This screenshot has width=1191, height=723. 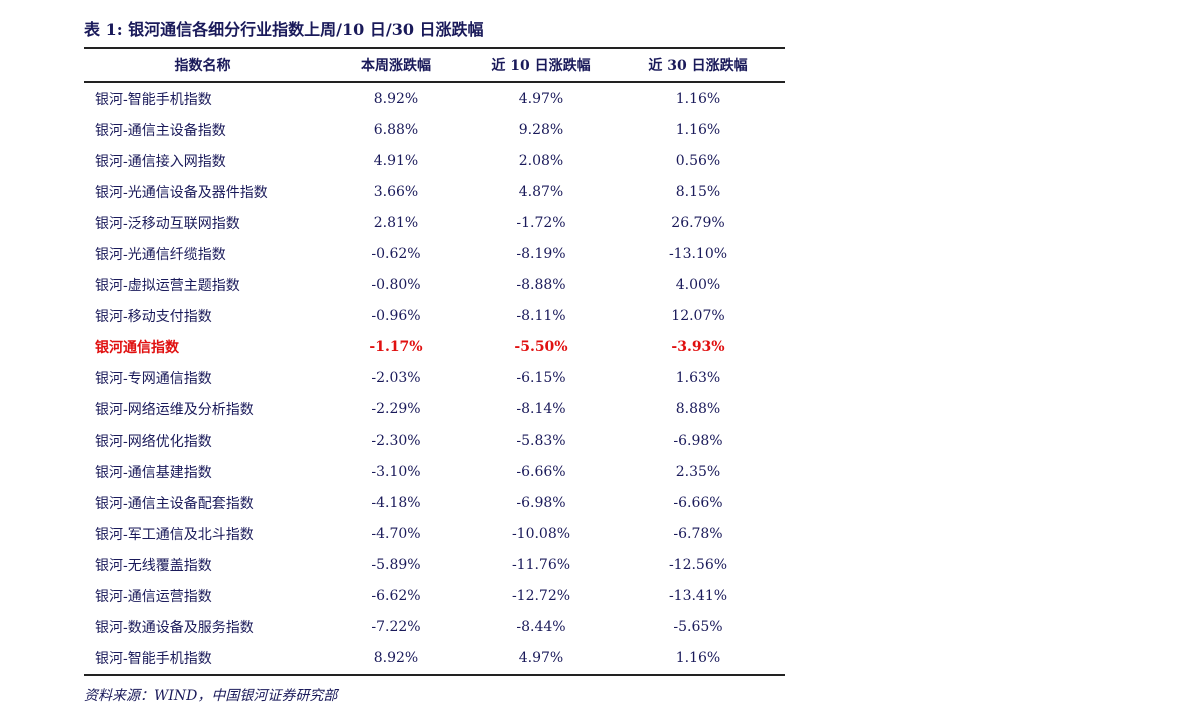 What do you see at coordinates (541, 222) in the screenshot?
I see `change-cell: -1.72%` at bounding box center [541, 222].